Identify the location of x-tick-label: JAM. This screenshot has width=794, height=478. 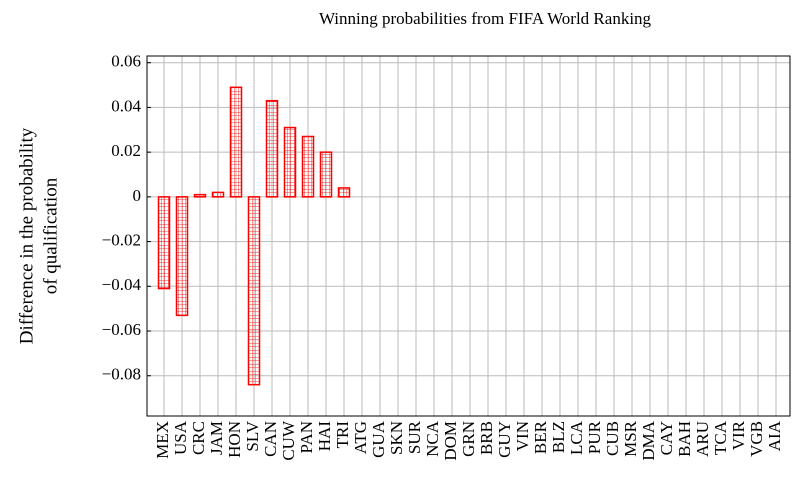
(216, 438).